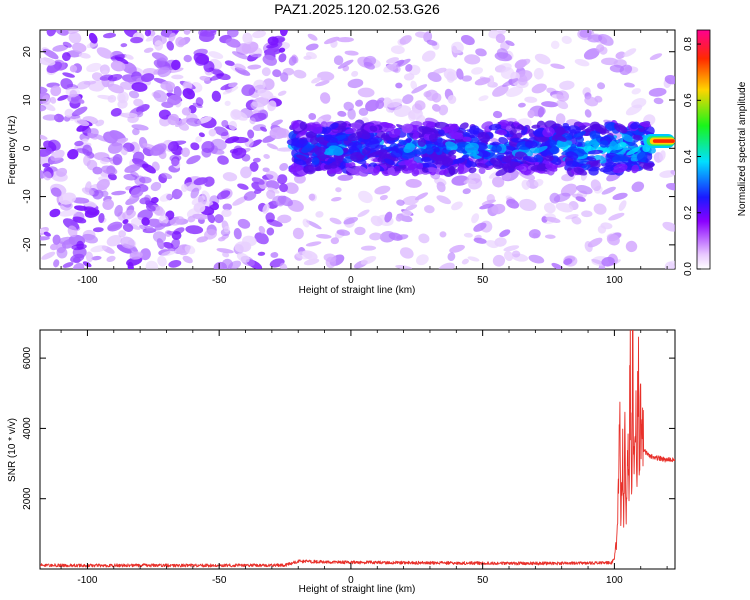 The height and width of the screenshot is (600, 750). I want to click on spectrogram-x-tick-label: -100, so click(87, 280).